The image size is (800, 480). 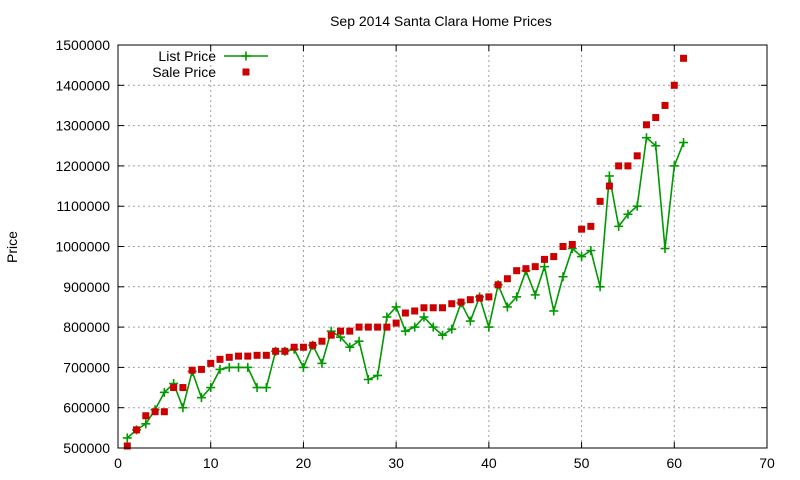 I want to click on x-tick-label: 40, so click(x=489, y=463).